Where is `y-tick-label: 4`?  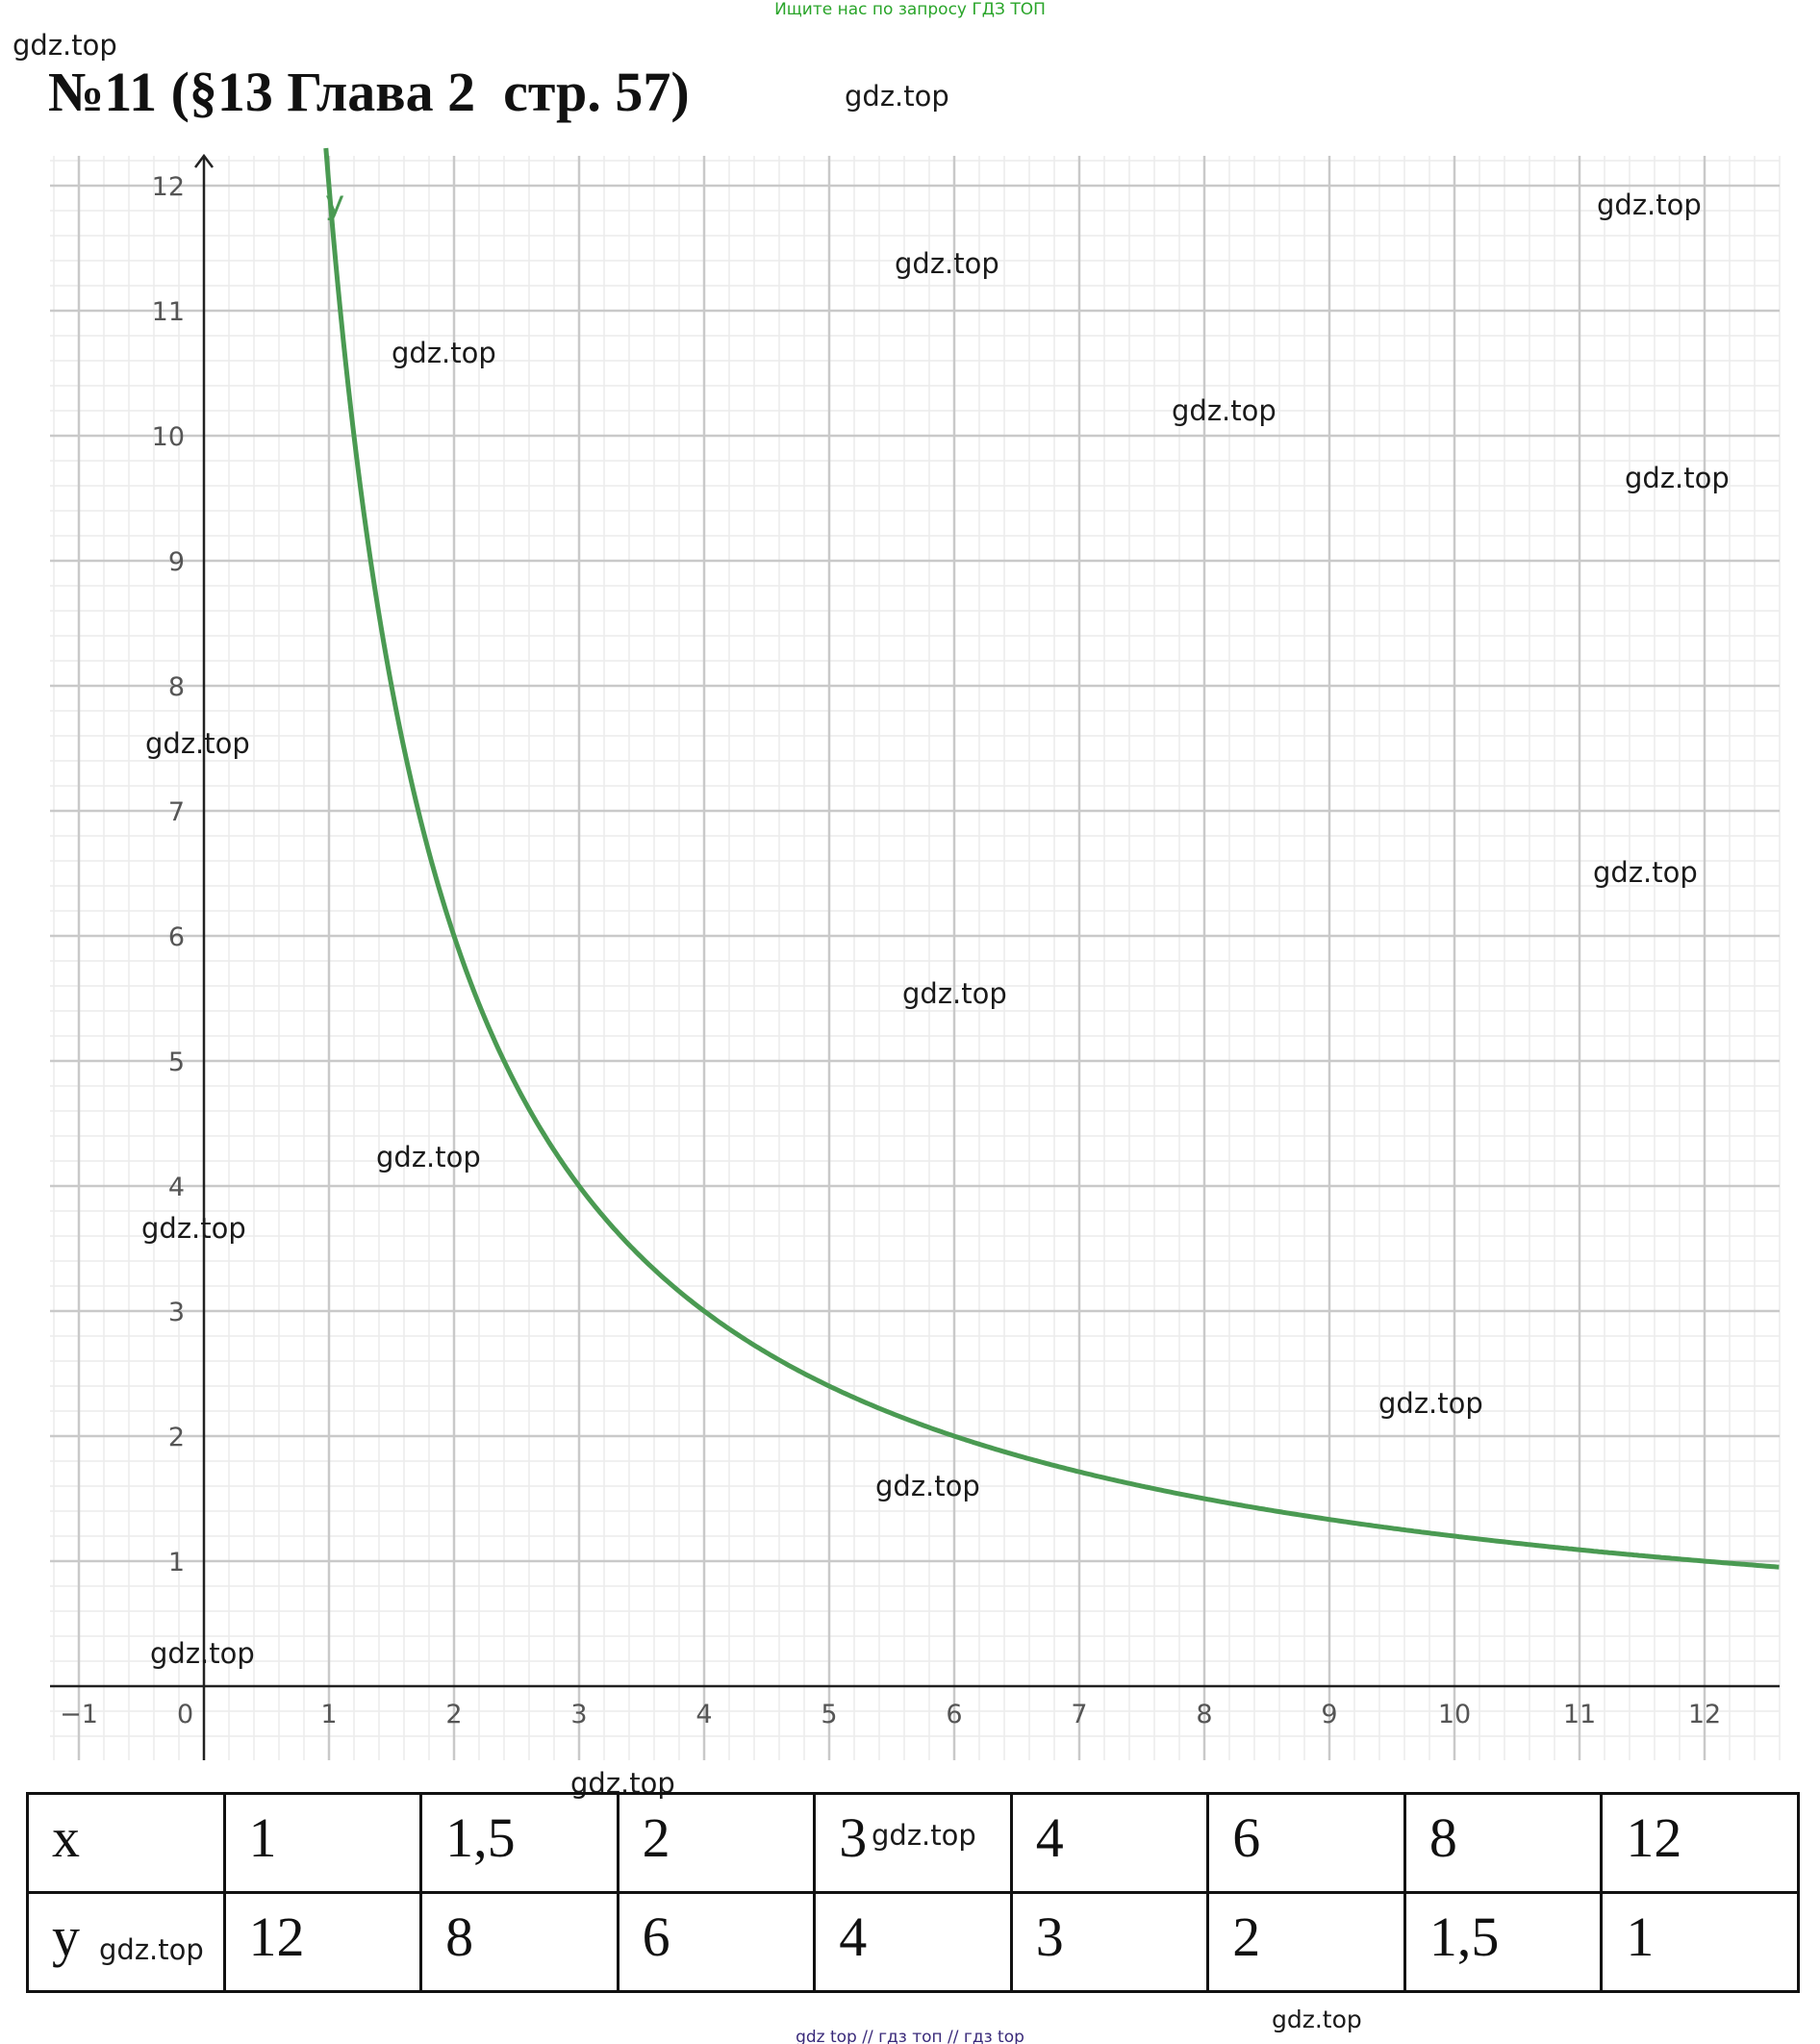
y-tick-label: 4 is located at coordinates (177, 1188).